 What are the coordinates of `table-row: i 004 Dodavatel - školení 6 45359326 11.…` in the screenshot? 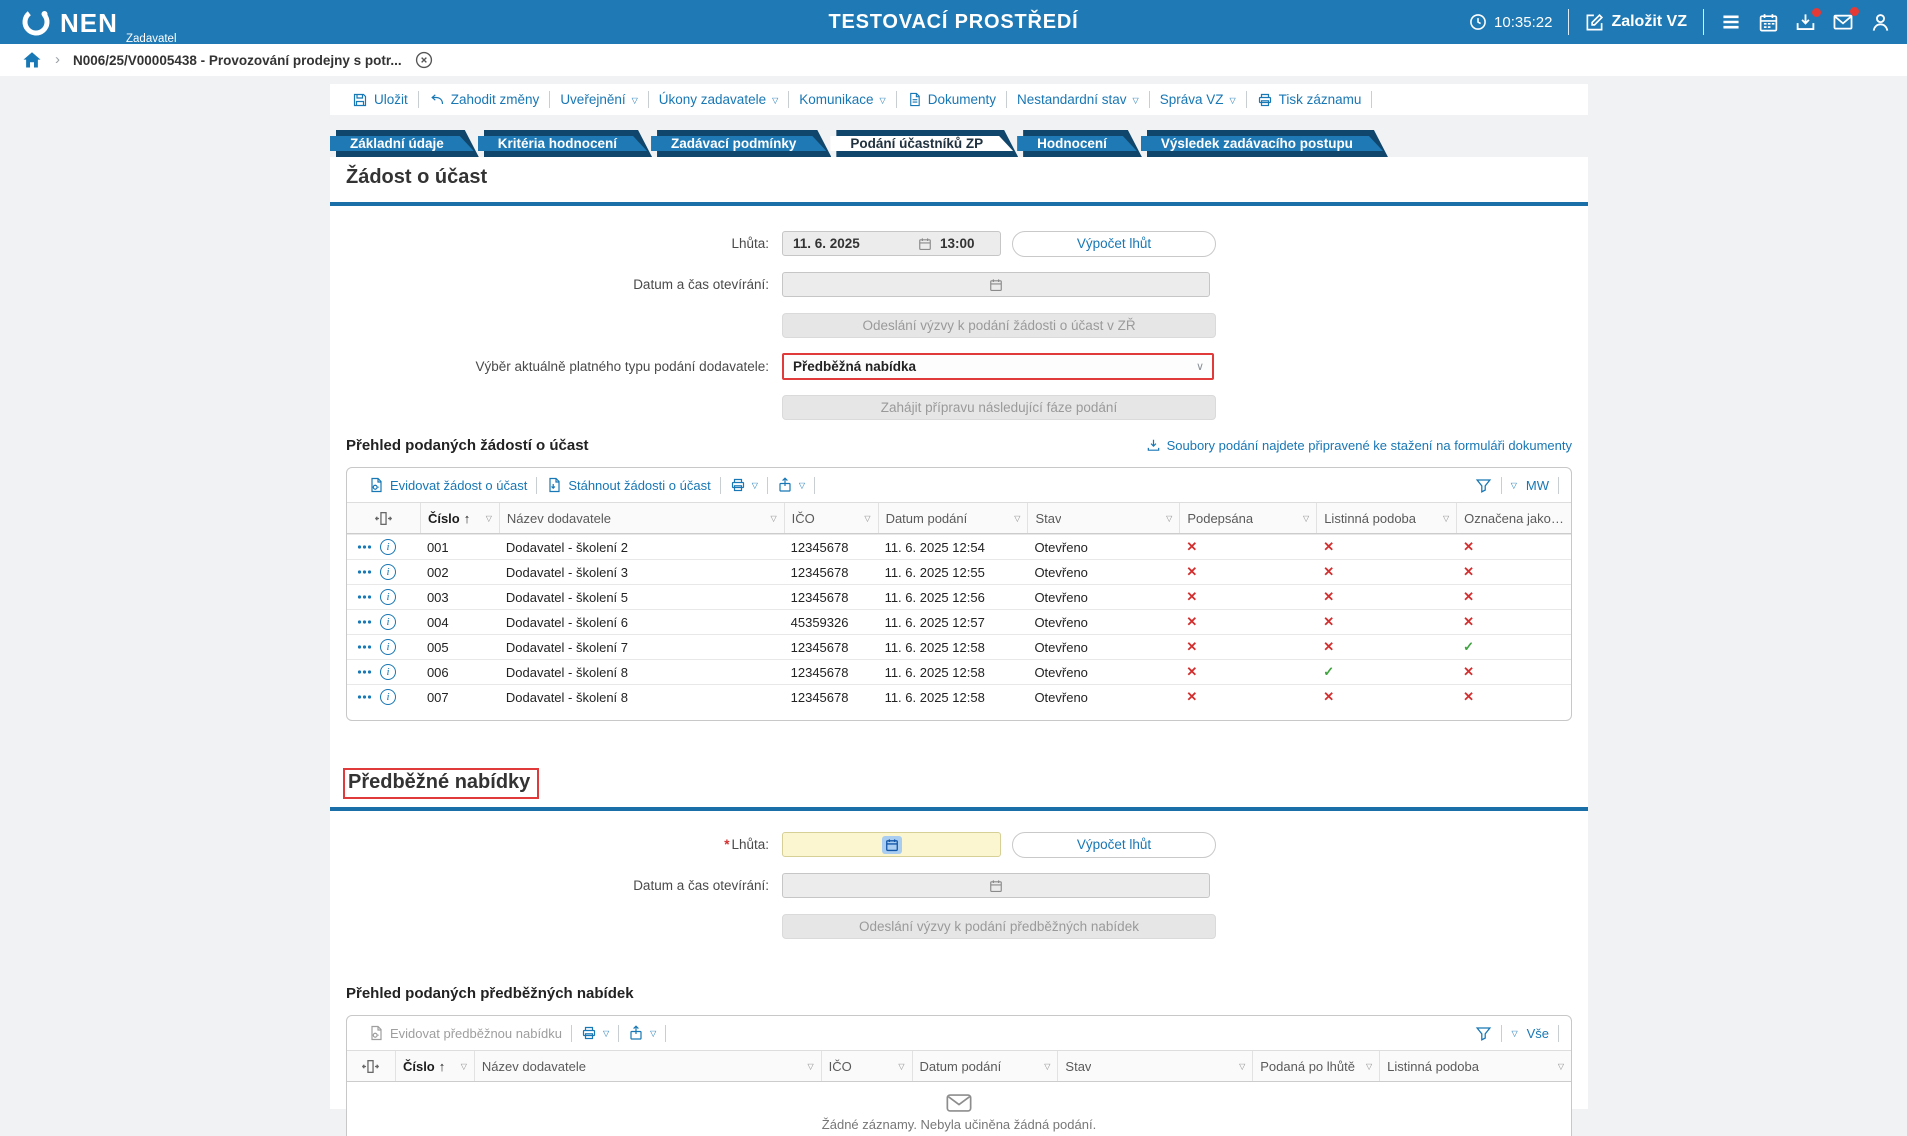 It's located at (959, 621).